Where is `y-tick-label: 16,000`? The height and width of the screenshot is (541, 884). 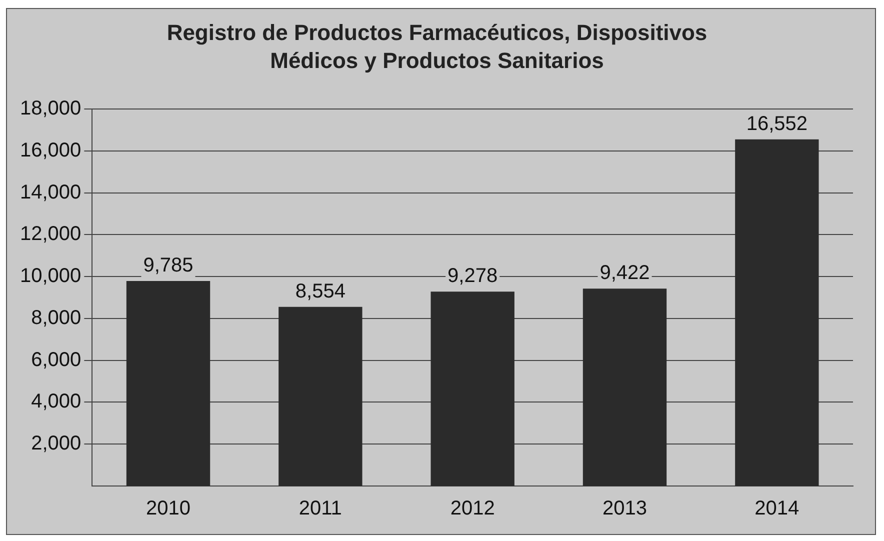 y-tick-label: 16,000 is located at coordinates (51, 150).